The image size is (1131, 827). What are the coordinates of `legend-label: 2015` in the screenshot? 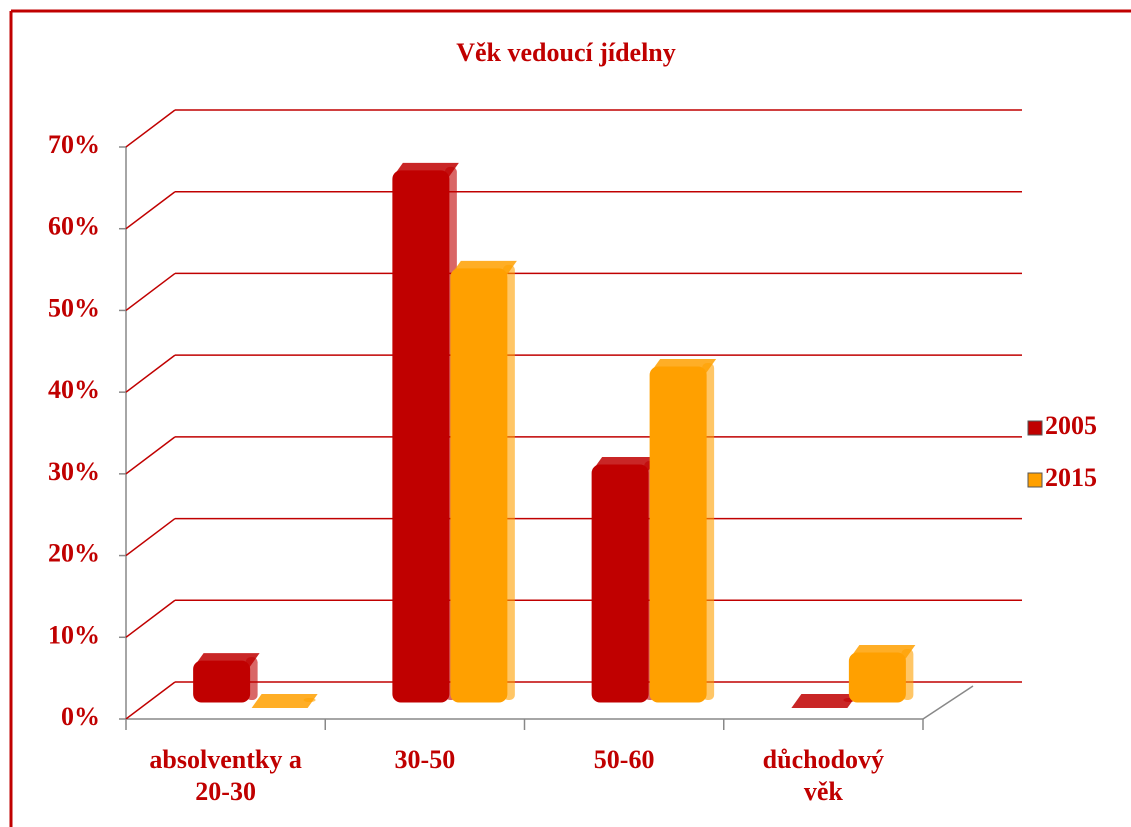 It's located at (1071, 477).